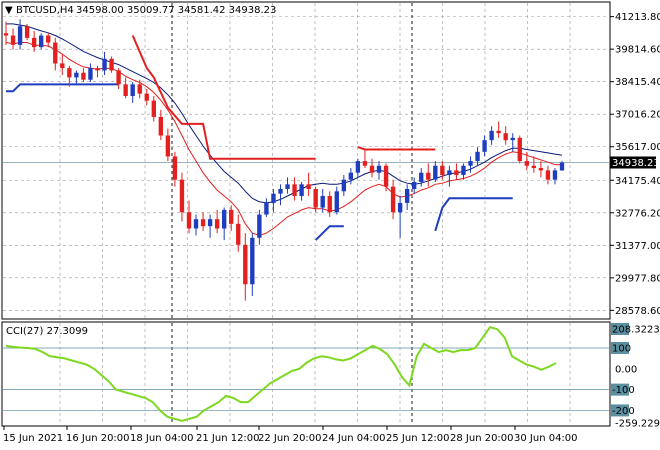 The image size is (660, 450). What do you see at coordinates (354, 438) in the screenshot?
I see `time-tick-label: 24 Jun 04:00` at bounding box center [354, 438].